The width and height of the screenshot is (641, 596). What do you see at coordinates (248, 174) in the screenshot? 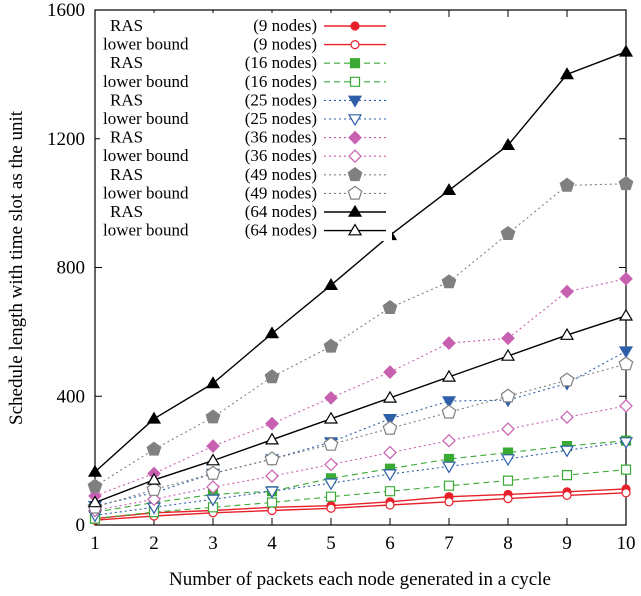
I see `legend-entry: RAS (49 nodes)` at bounding box center [248, 174].